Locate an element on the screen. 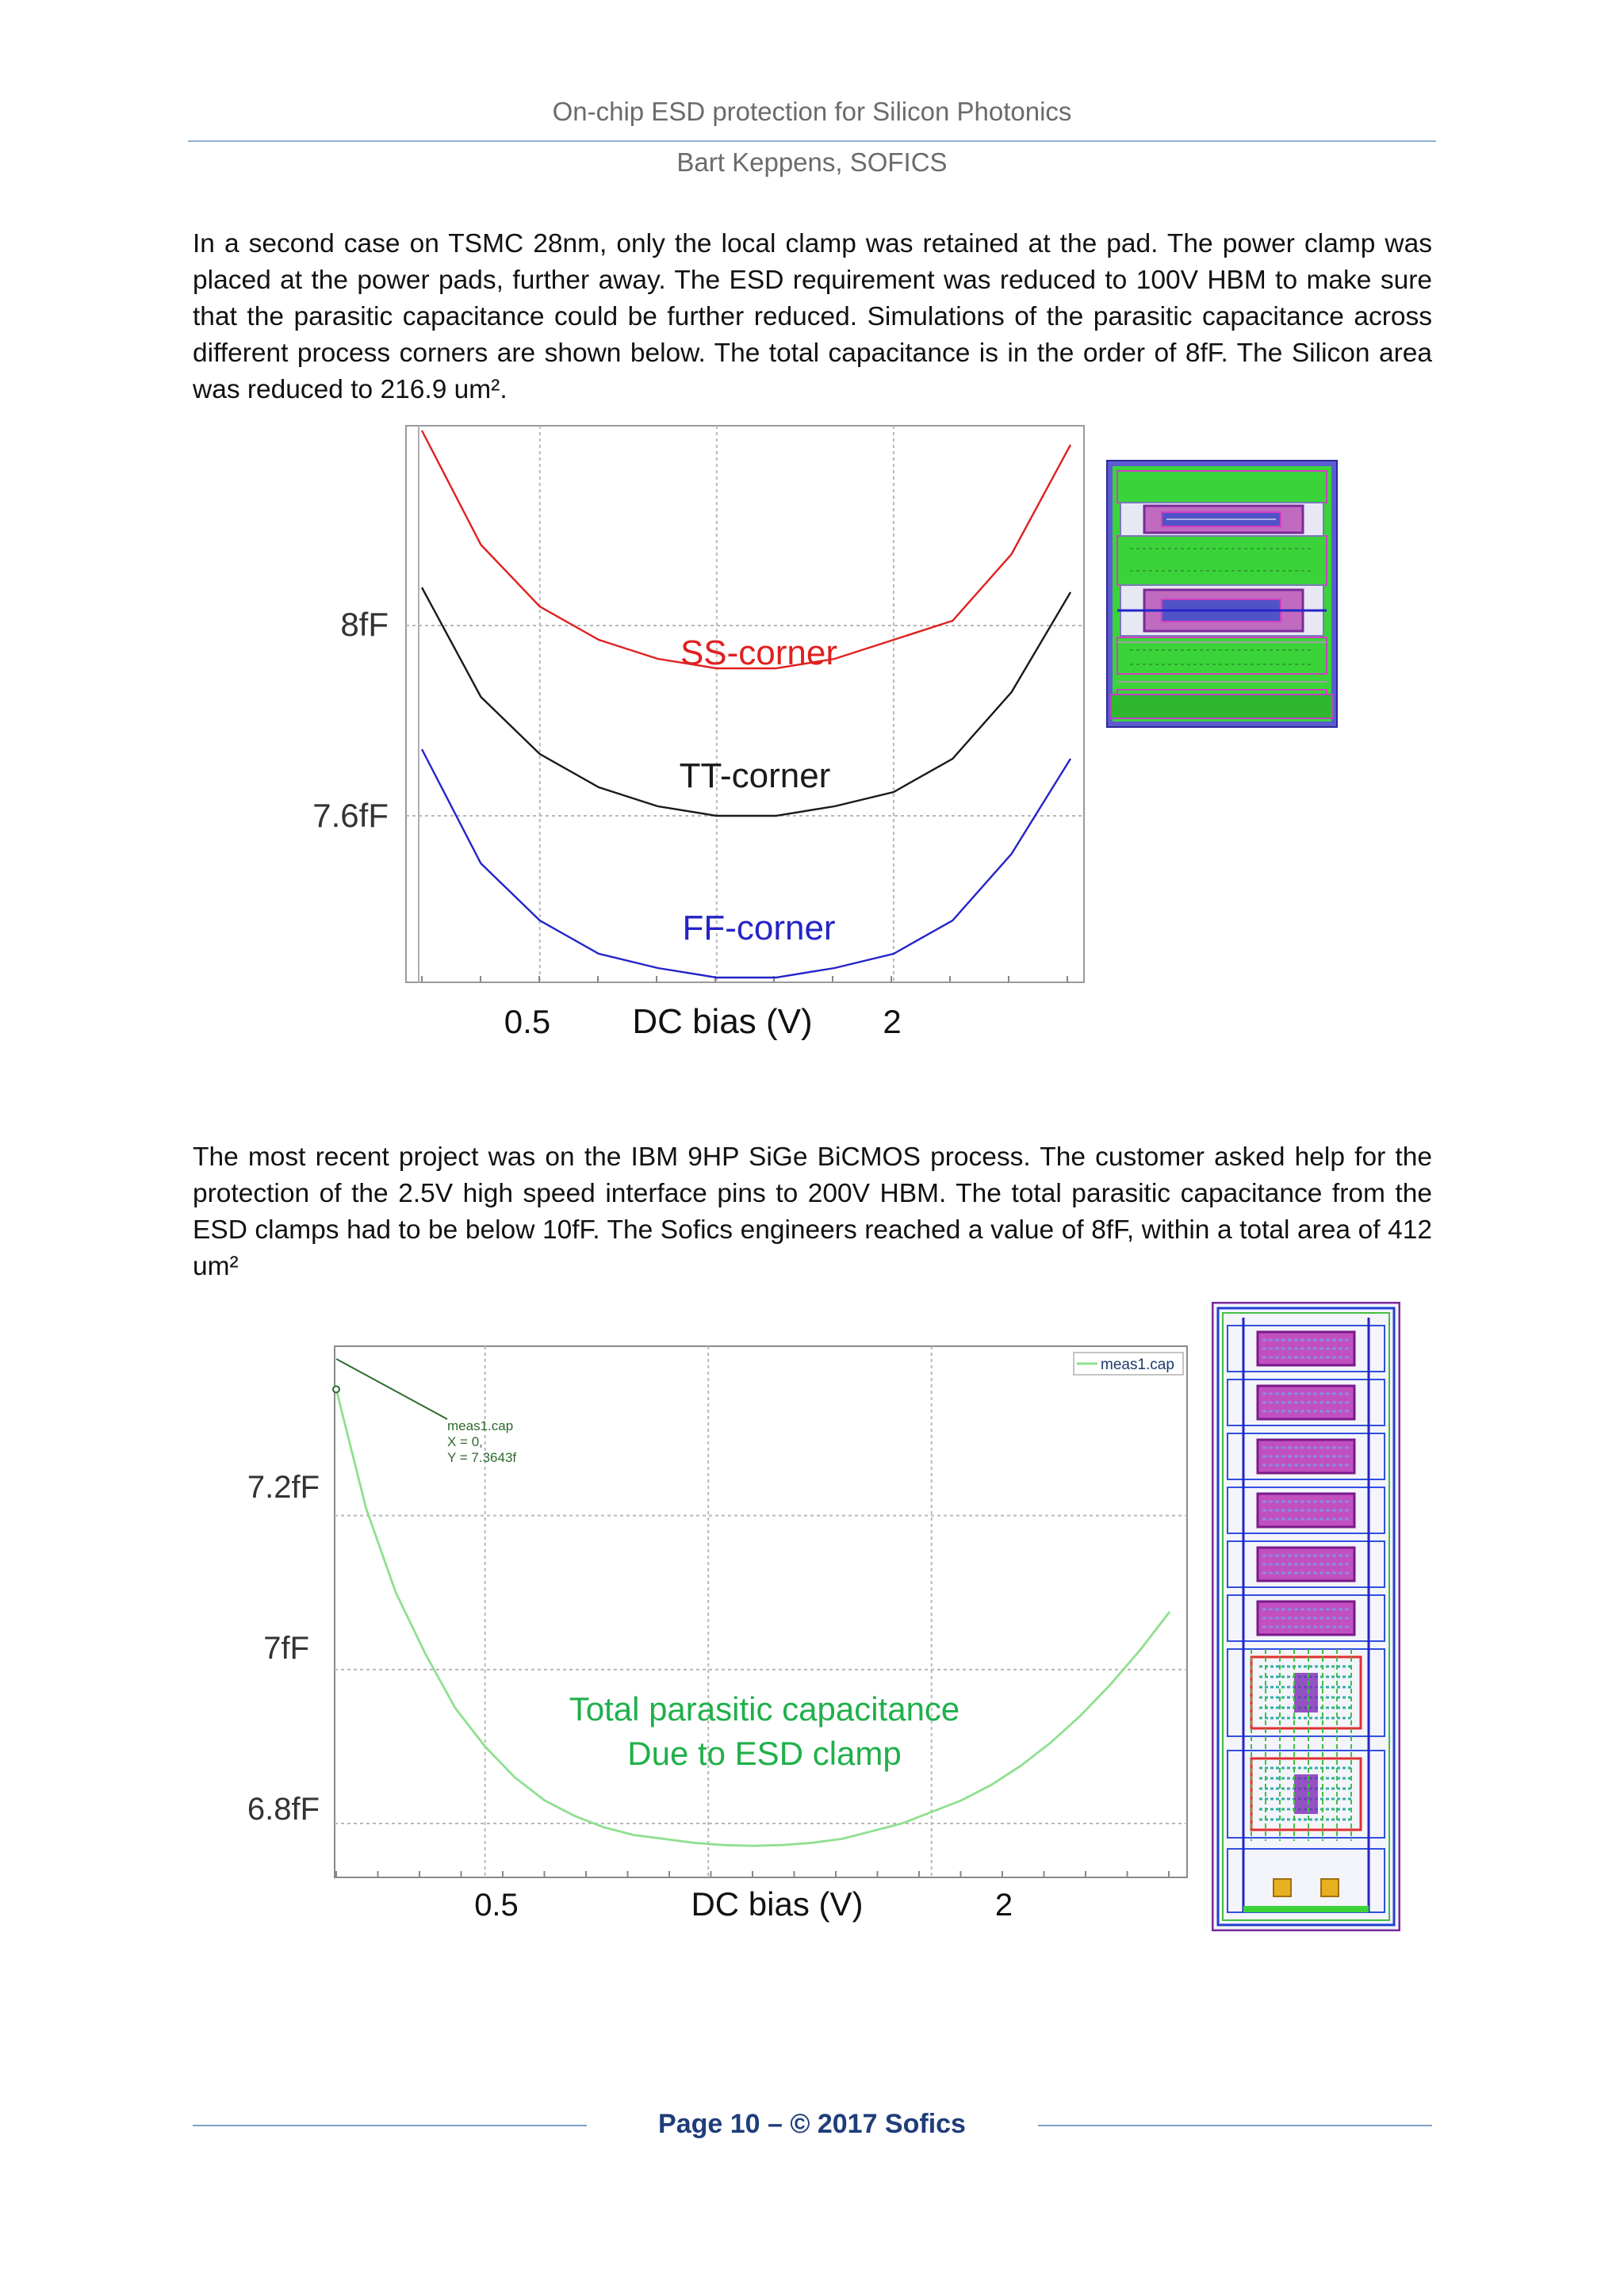 Image resolution: width=1624 pixels, height=2296 pixels. footer-rule-left is located at coordinates (390, 2126).